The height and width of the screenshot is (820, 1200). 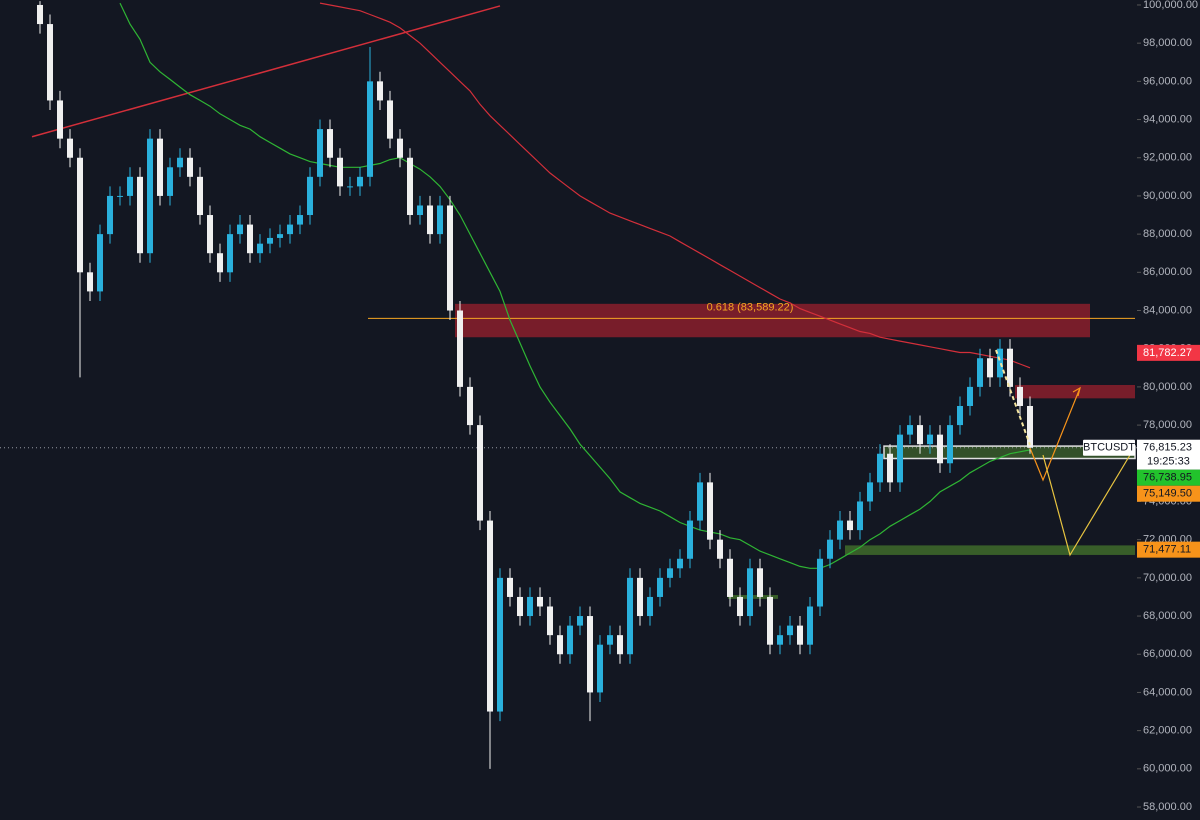 I want to click on projection-orange, so click(x=1055, y=434).